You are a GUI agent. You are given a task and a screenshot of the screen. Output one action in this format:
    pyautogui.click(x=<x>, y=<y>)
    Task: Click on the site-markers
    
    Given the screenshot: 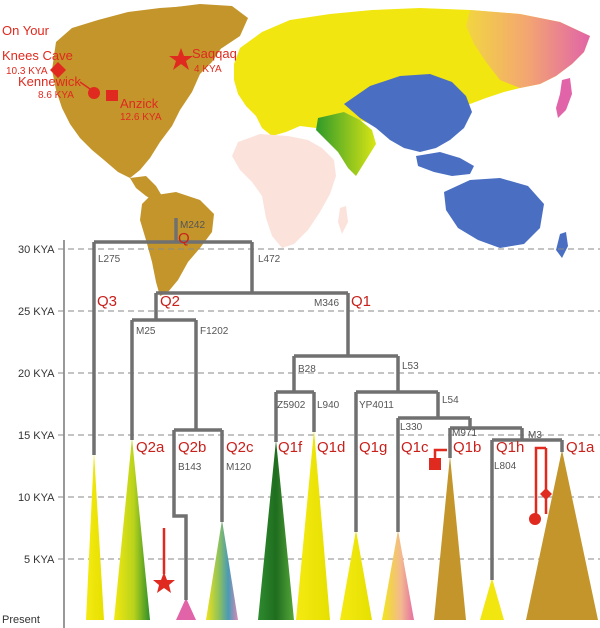 What is the action you would take?
    pyautogui.click(x=121, y=74)
    